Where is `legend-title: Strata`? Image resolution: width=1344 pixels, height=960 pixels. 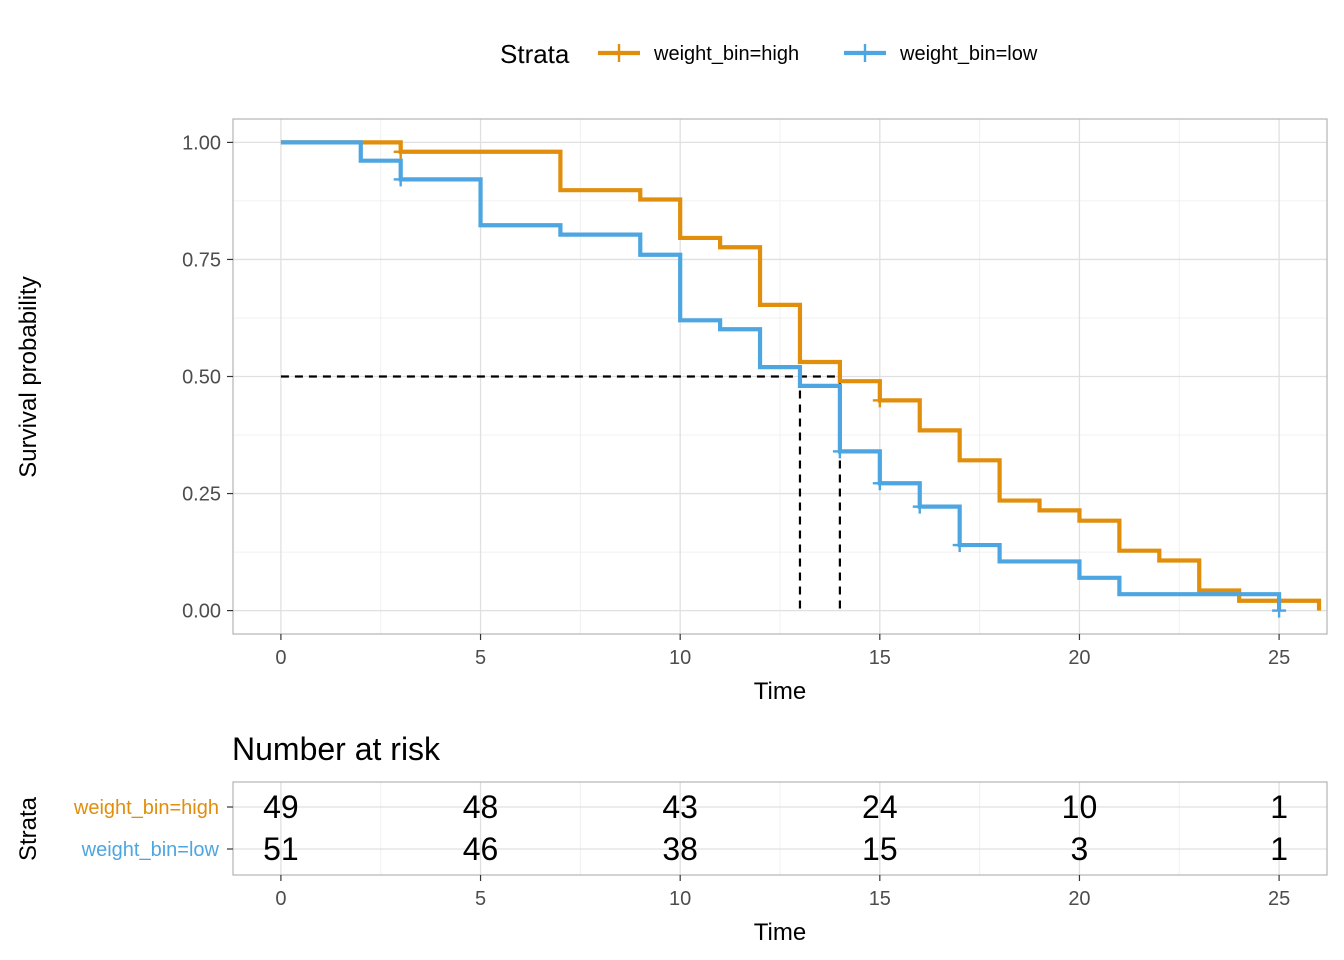
legend-title: Strata is located at coordinates (535, 54).